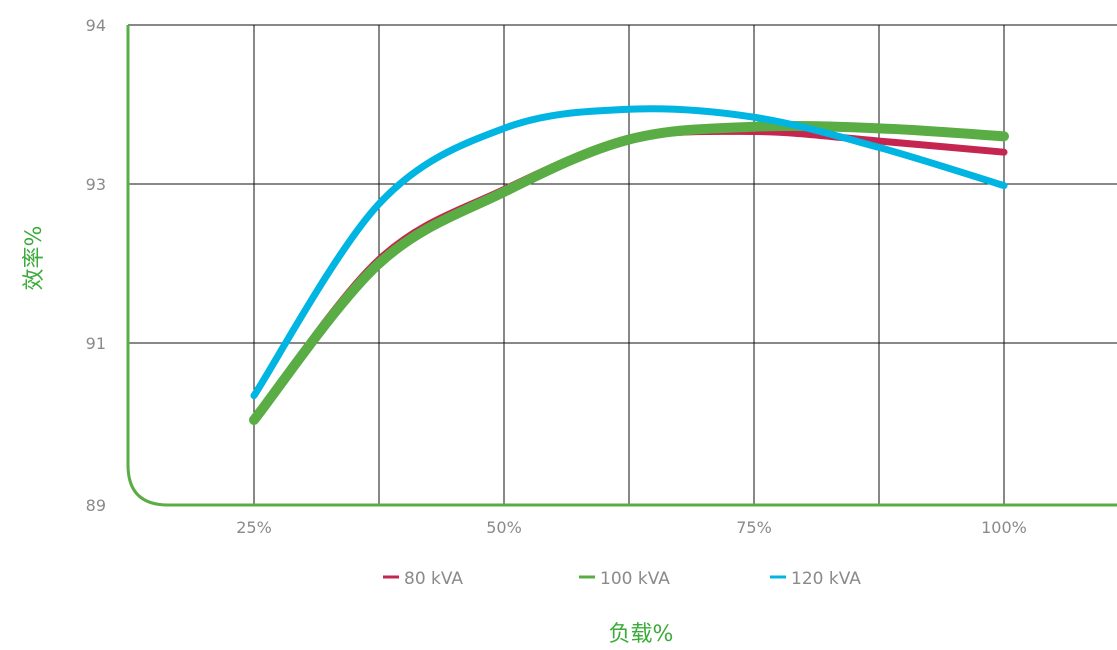 This screenshot has height=650, width=1117. I want to click on x-tick-label: 50%, so click(504, 527).